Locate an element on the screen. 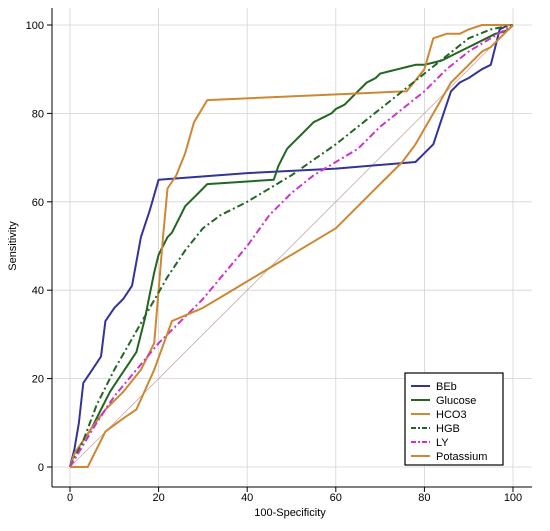 The height and width of the screenshot is (531, 550). x-tick-label: 0 is located at coordinates (70, 498).